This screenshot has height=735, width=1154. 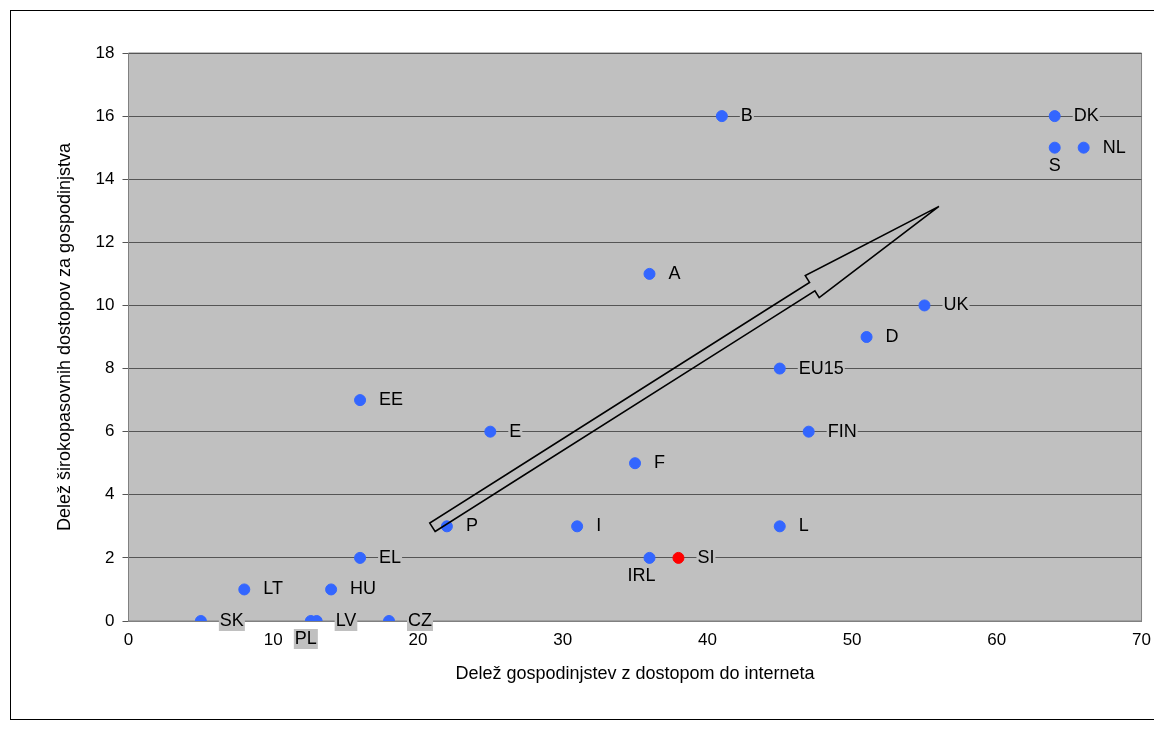 What do you see at coordinates (105, 242) in the screenshot?
I see `y-tick-label: 12` at bounding box center [105, 242].